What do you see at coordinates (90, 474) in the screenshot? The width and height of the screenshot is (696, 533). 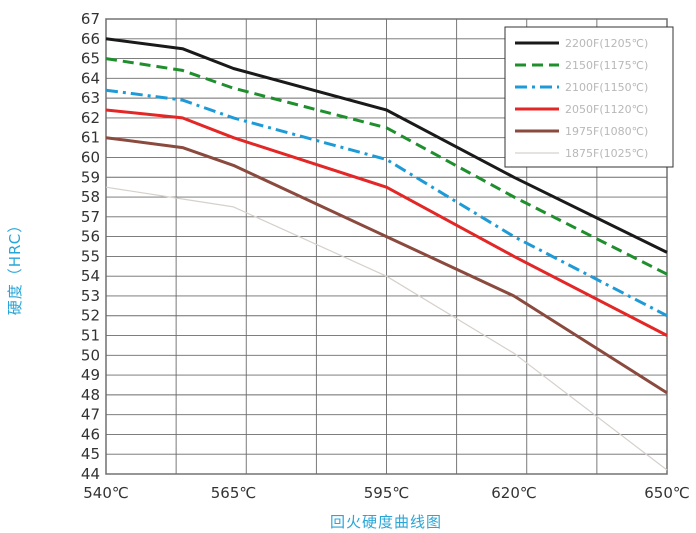 I see `y-tick-label: 44` at bounding box center [90, 474].